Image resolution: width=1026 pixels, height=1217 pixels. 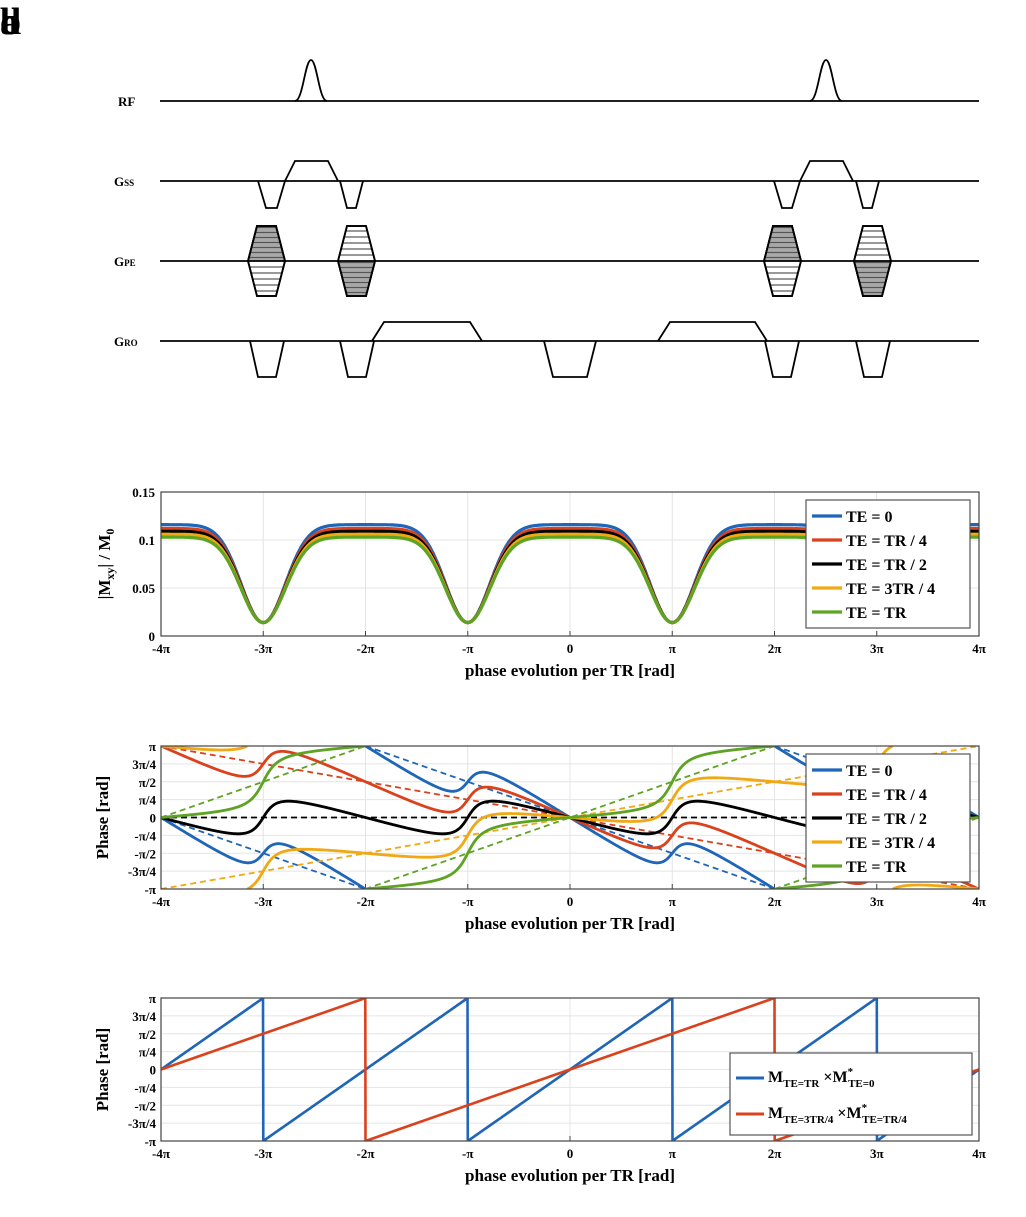 What do you see at coordinates (672, 901) in the screenshot?
I see `panel-c-x-tick-label: π` at bounding box center [672, 901].